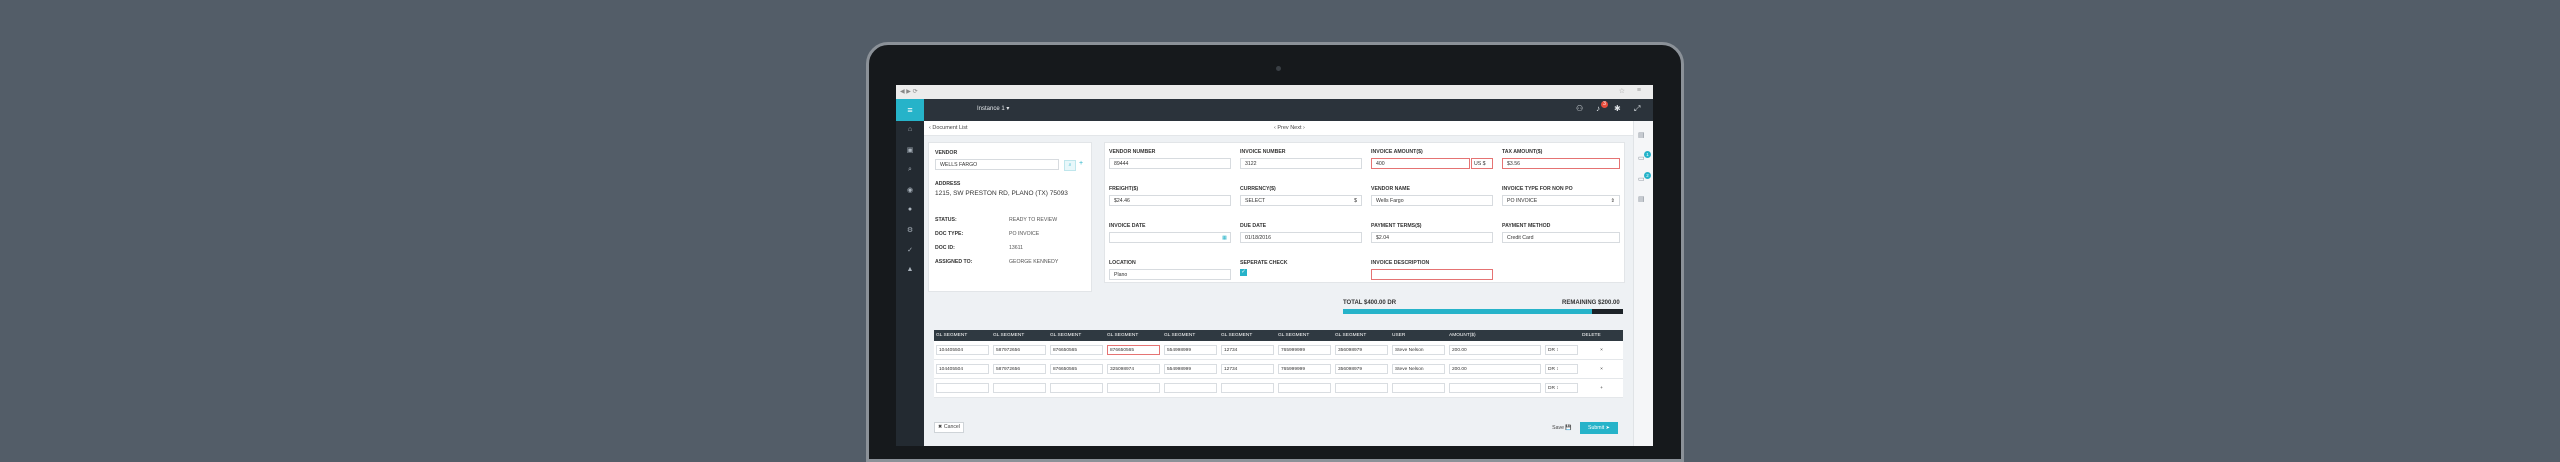  Describe the element at coordinates (1599, 428) in the screenshot. I see `submit-button: Submit ➤` at that location.